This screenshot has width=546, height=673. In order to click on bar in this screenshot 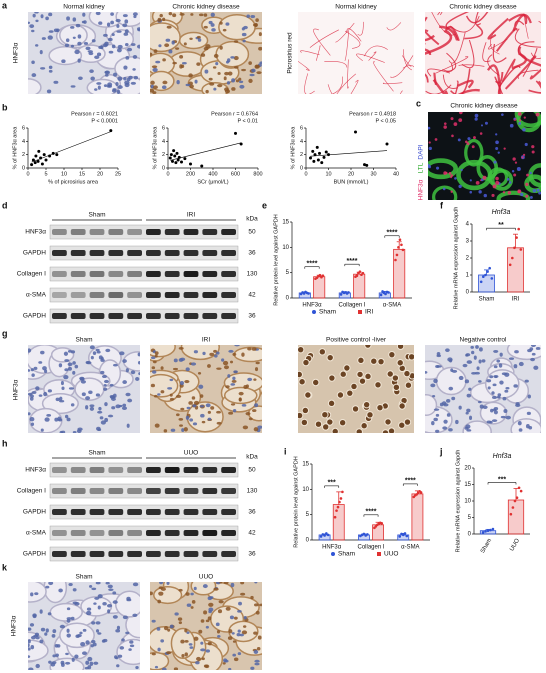, I will do `click(515, 270)`.